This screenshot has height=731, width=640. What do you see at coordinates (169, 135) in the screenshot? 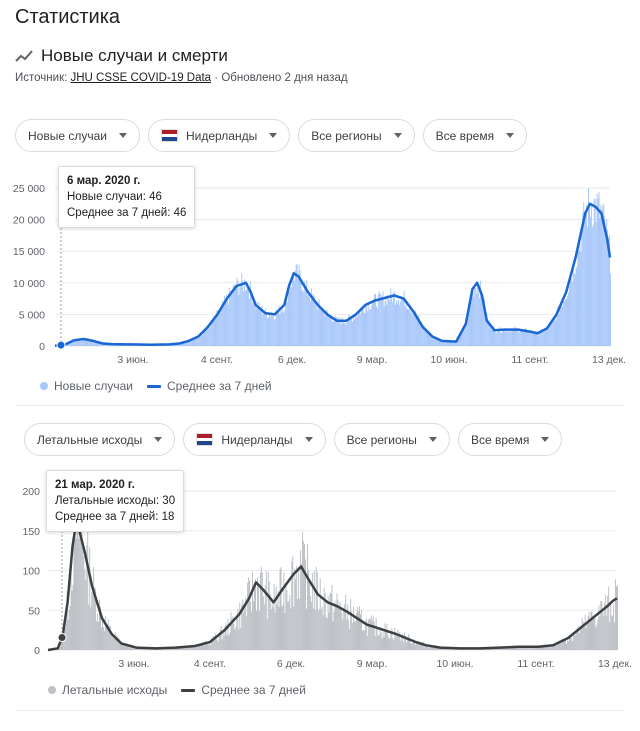
I see `netherlands-flag-icon` at bounding box center [169, 135].